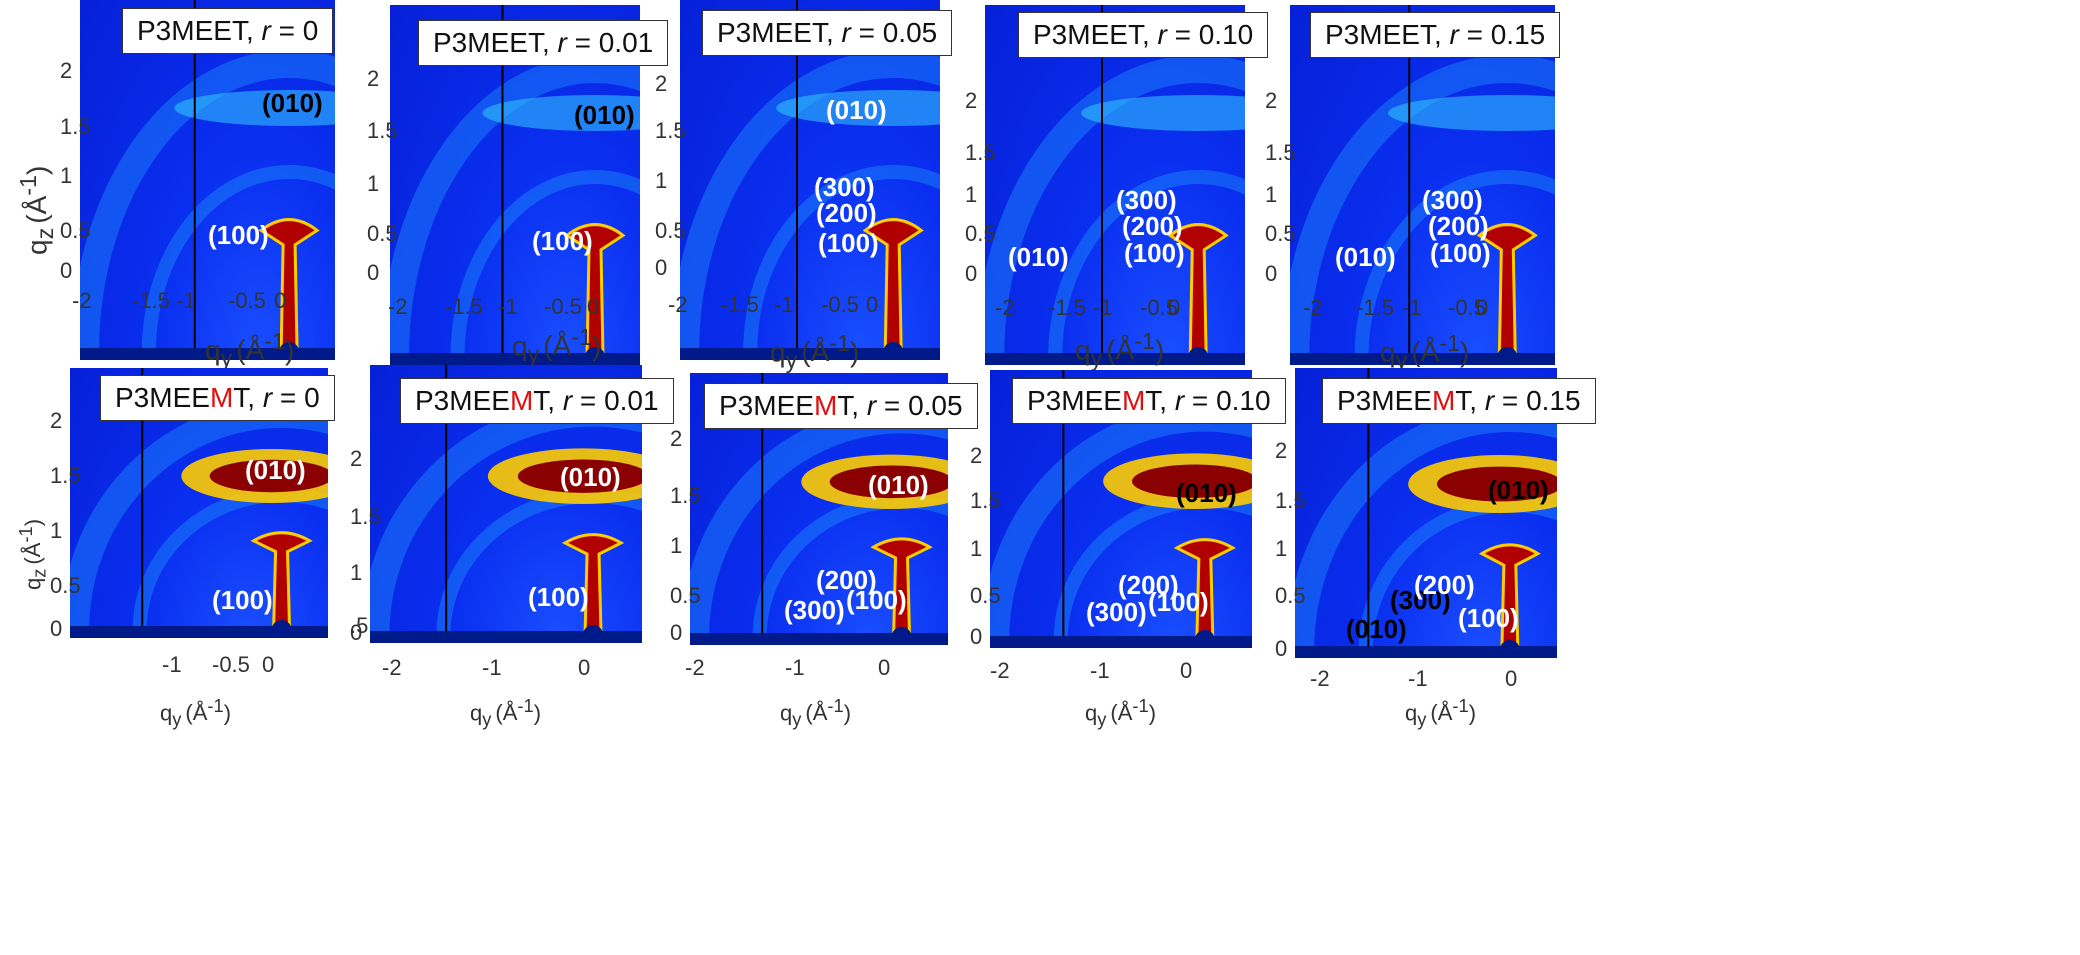 The width and height of the screenshot is (2080, 955). I want to click on panel-title-title-value: = 0.05, so click(894, 32).